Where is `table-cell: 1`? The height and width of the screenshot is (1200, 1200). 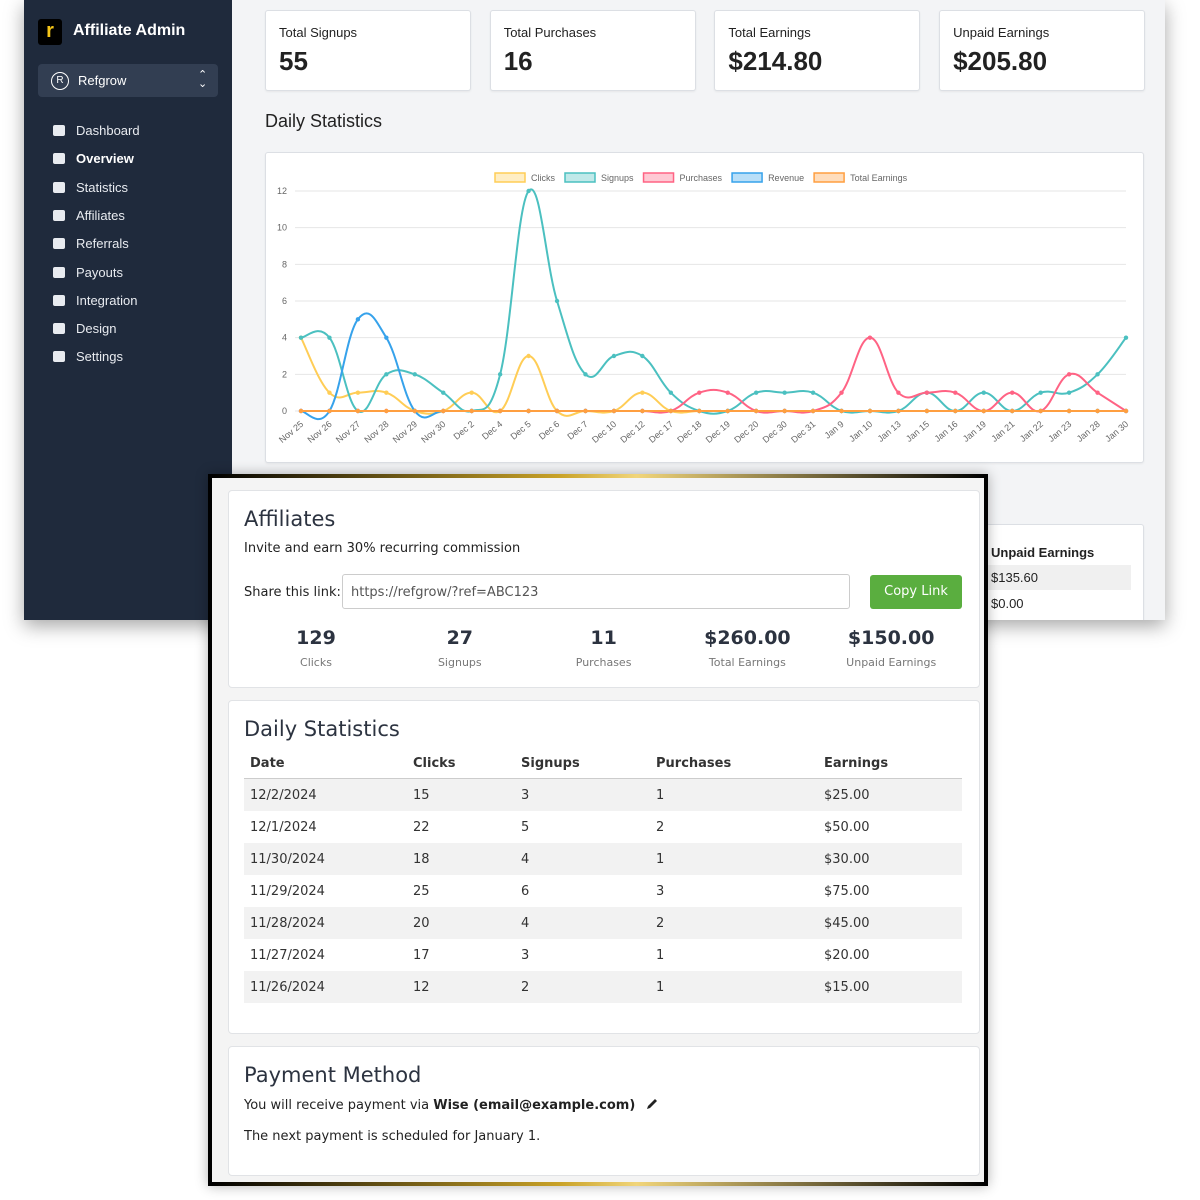 table-cell: 1 is located at coordinates (660, 795).